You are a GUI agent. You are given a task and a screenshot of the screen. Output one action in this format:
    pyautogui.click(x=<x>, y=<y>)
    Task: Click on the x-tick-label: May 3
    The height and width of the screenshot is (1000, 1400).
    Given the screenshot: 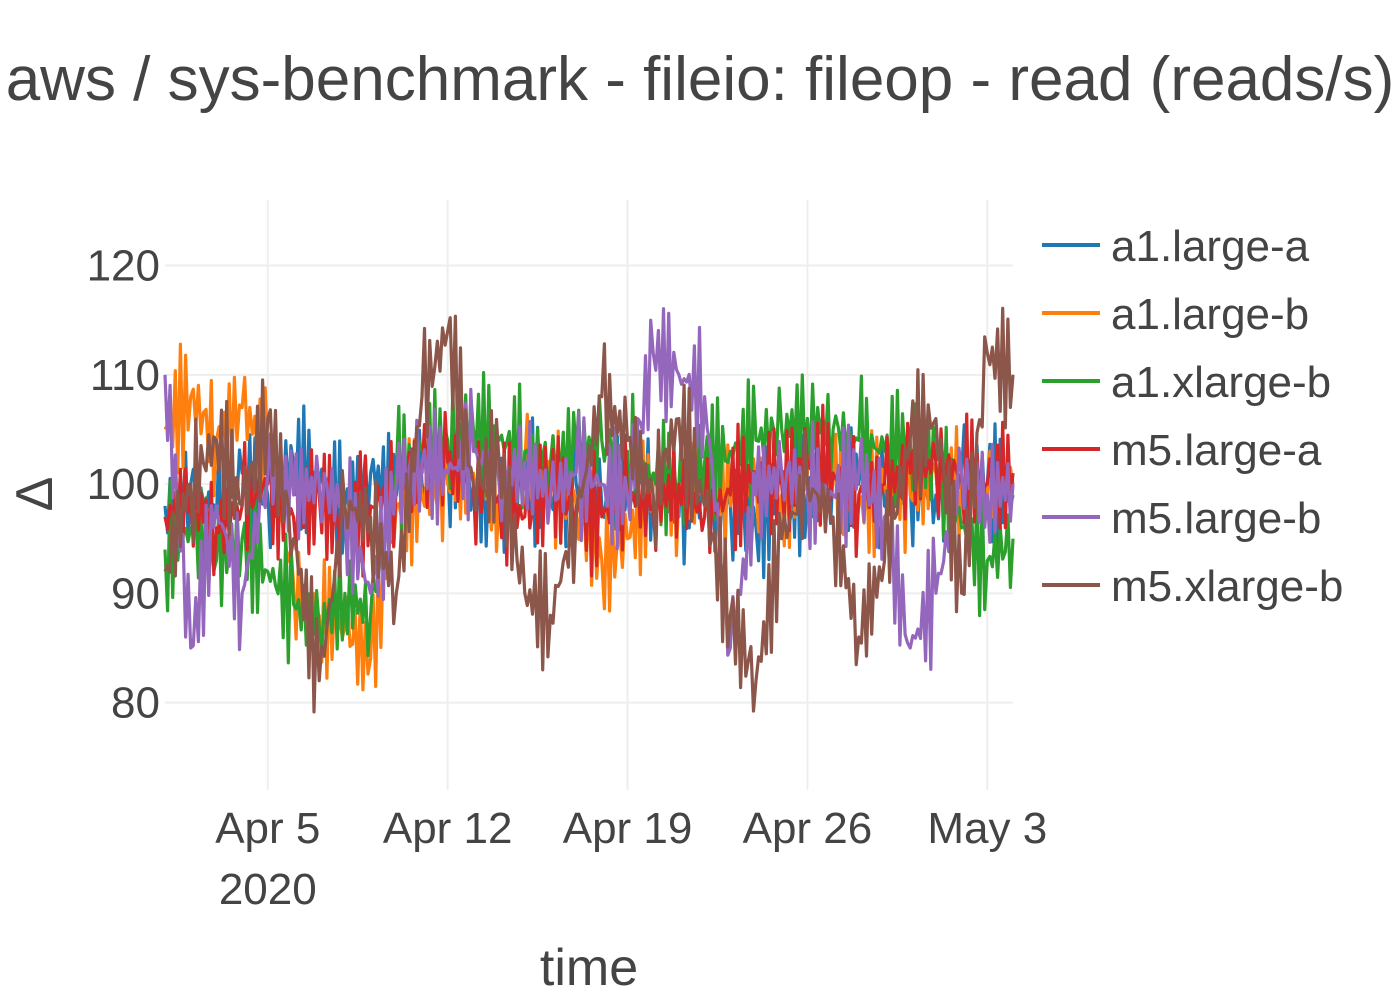 What is the action you would take?
    pyautogui.click(x=987, y=828)
    